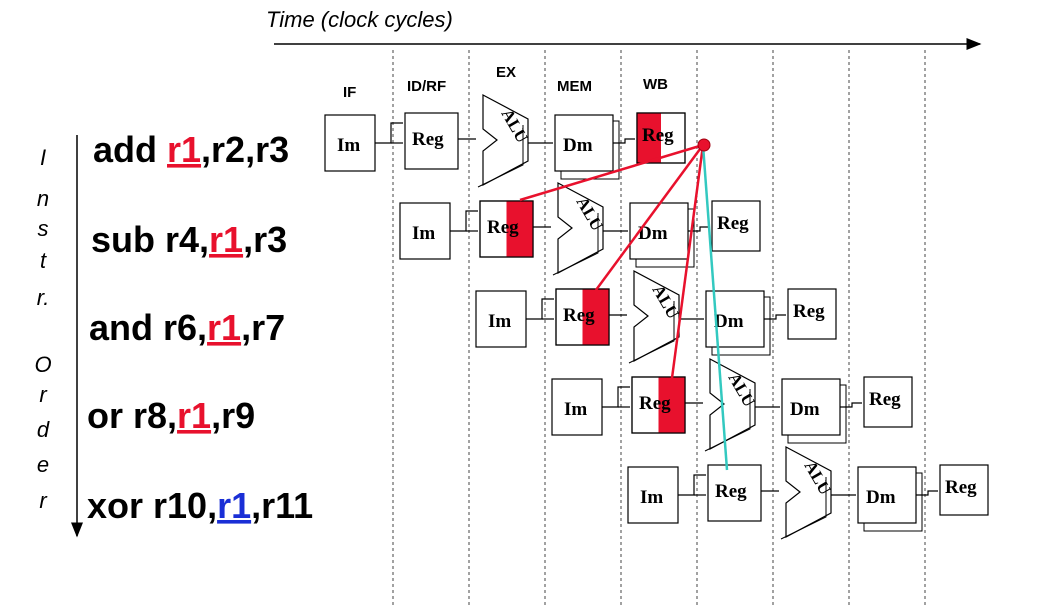  I want to click on reg-write-hazard-fill, so click(649, 138).